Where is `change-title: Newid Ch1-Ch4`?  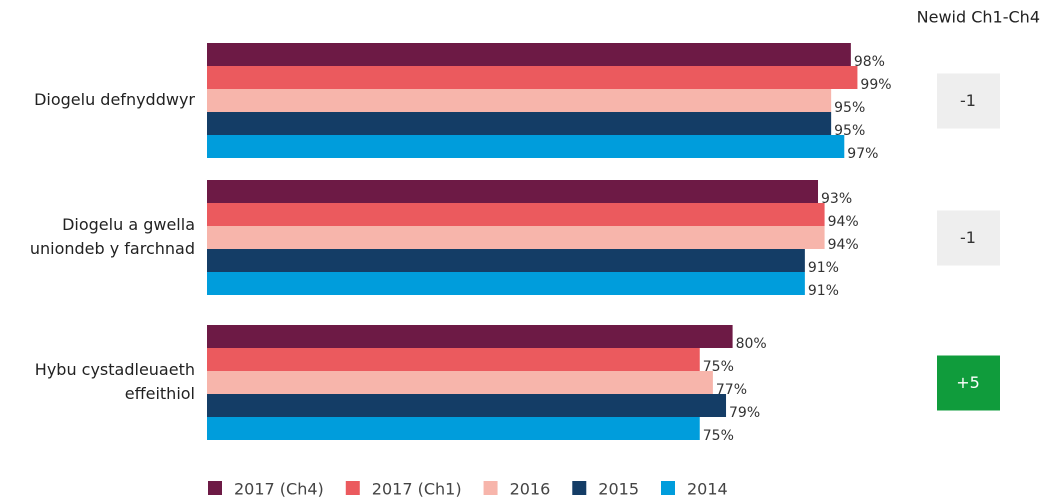 change-title: Newid Ch1-Ch4 is located at coordinates (978, 17).